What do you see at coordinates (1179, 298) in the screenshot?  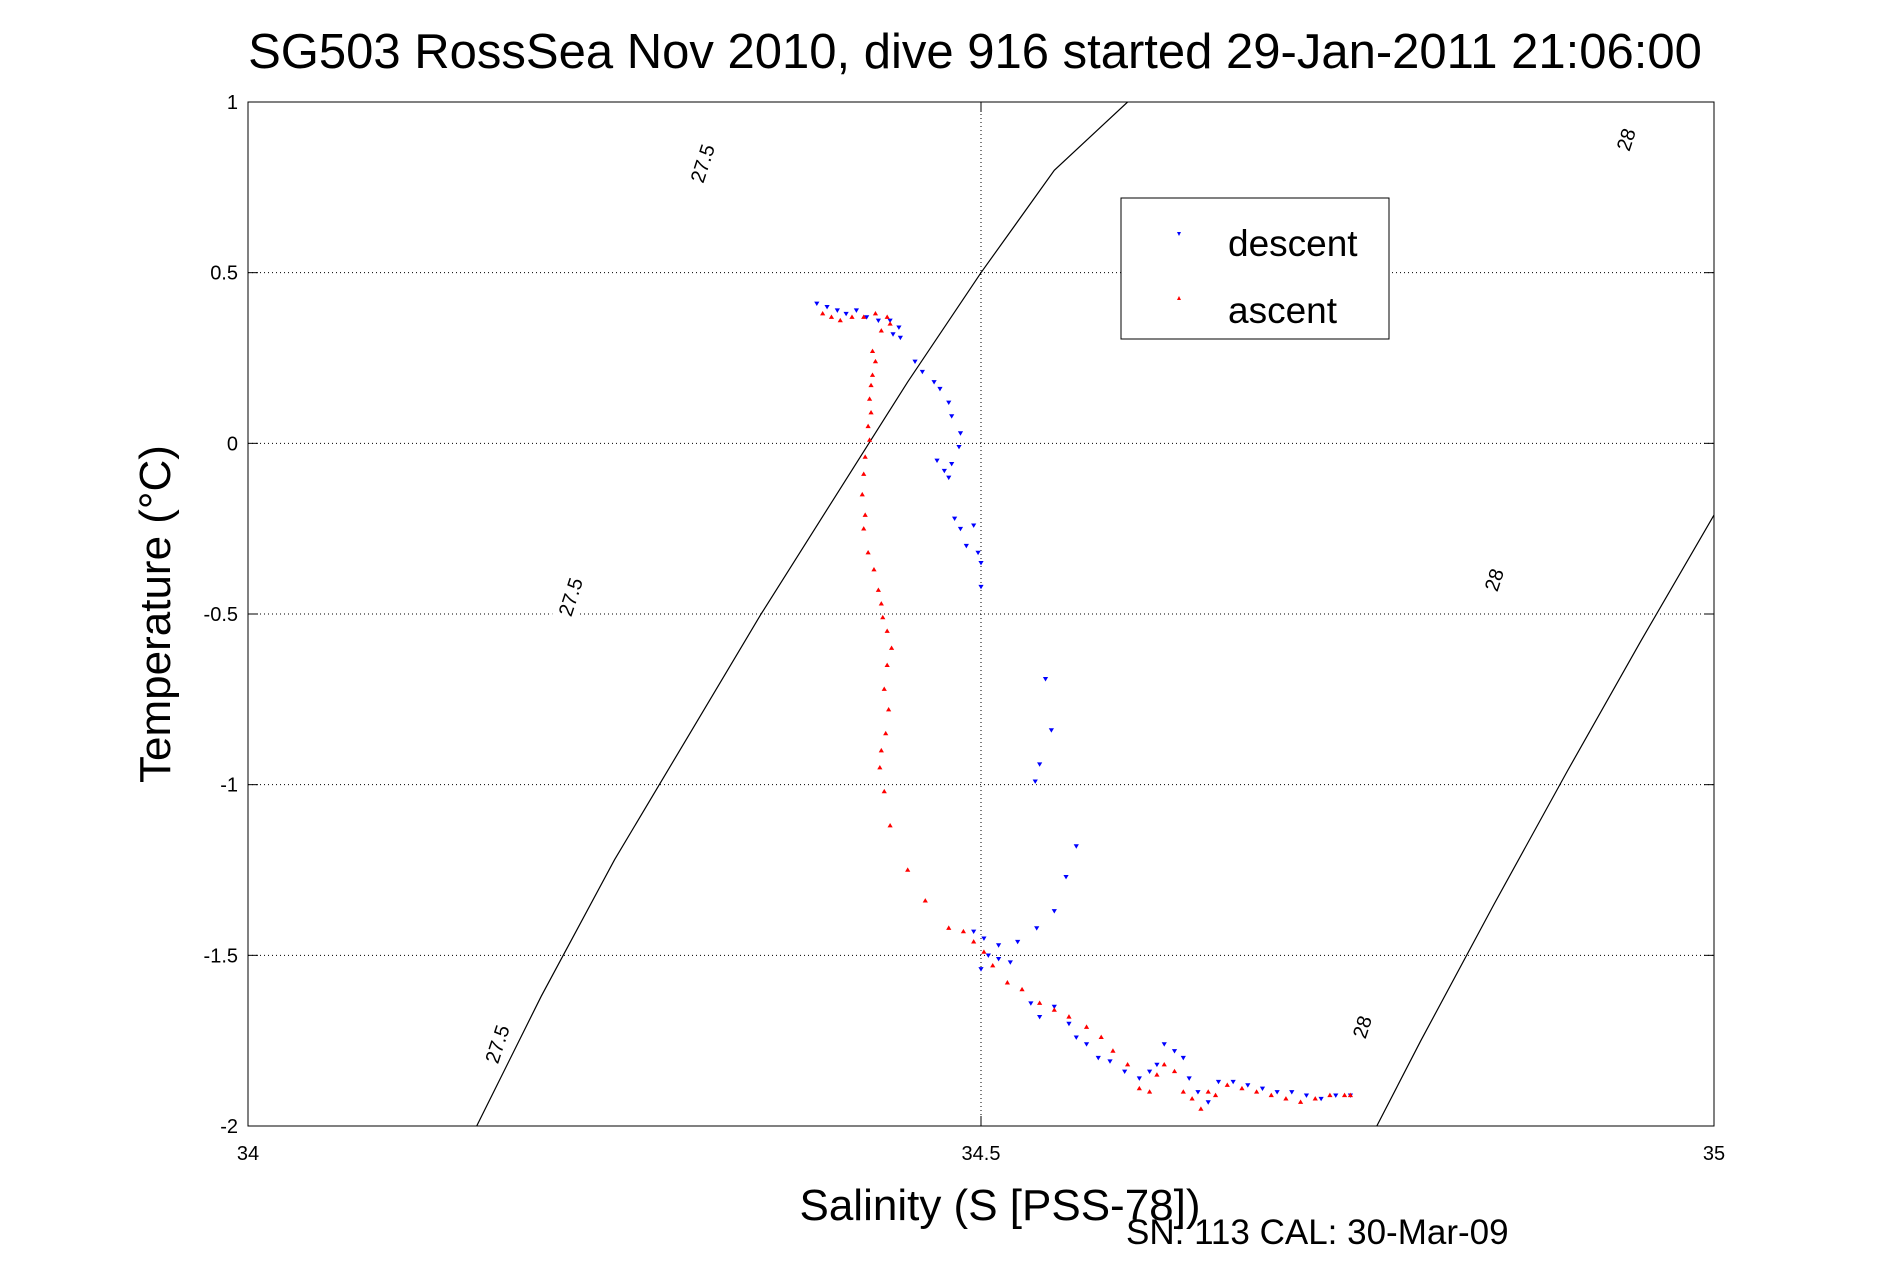 I see `legend-ascent-marker` at bounding box center [1179, 298].